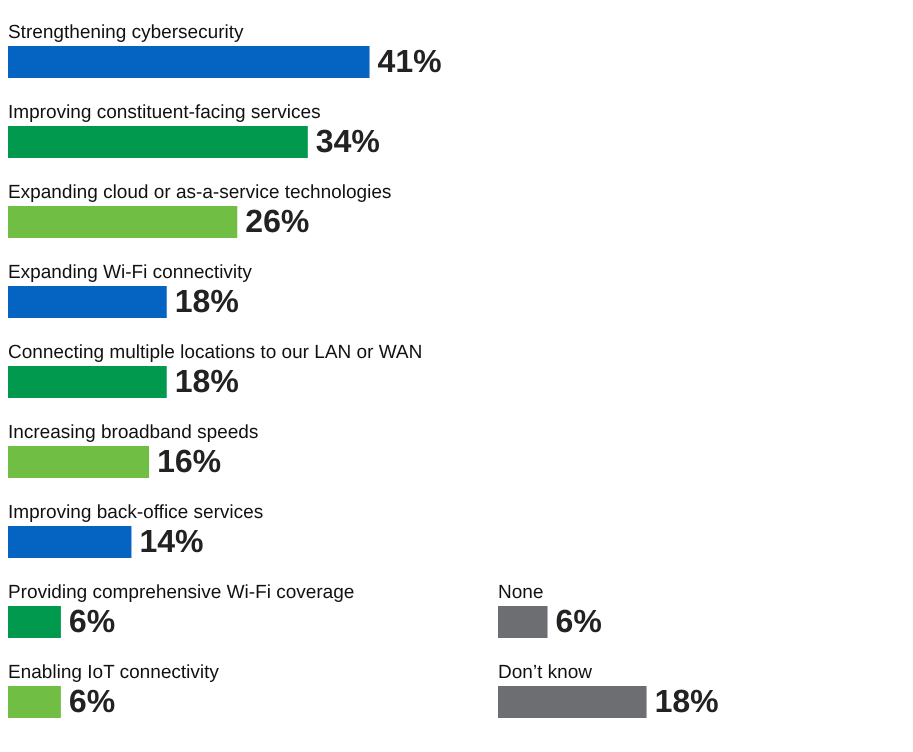 This screenshot has width=913, height=752. What do you see at coordinates (126, 32) in the screenshot?
I see `y-tick-label: Strengthening cybersecurity` at bounding box center [126, 32].